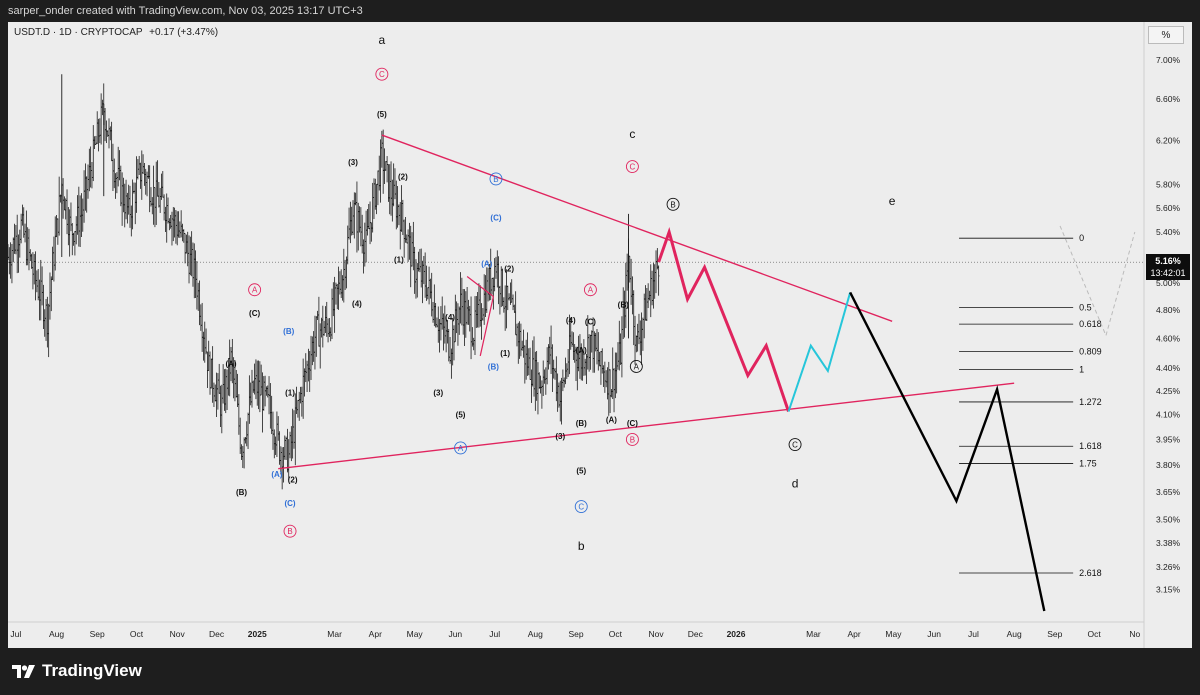 This screenshot has width=1200, height=695. I want to click on wave-label: c, so click(632, 134).